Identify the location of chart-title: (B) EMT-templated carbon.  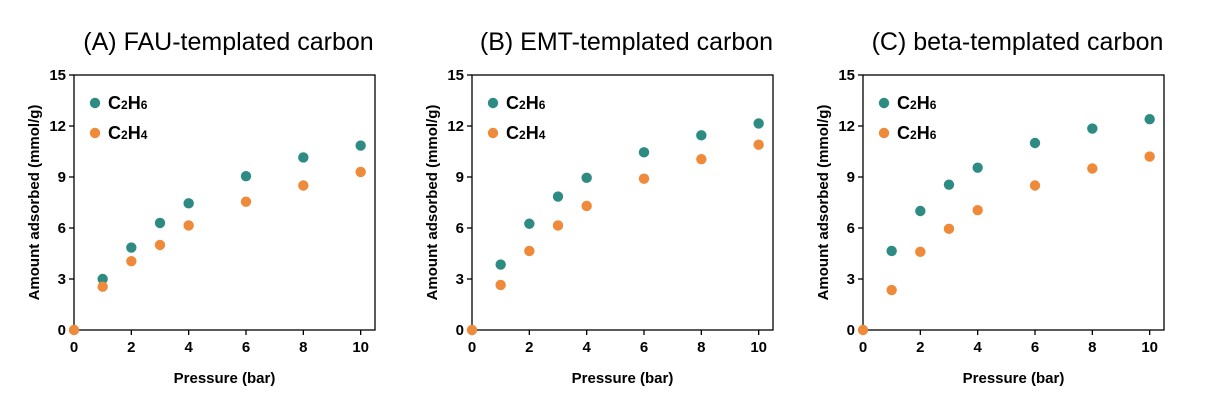
(626, 42).